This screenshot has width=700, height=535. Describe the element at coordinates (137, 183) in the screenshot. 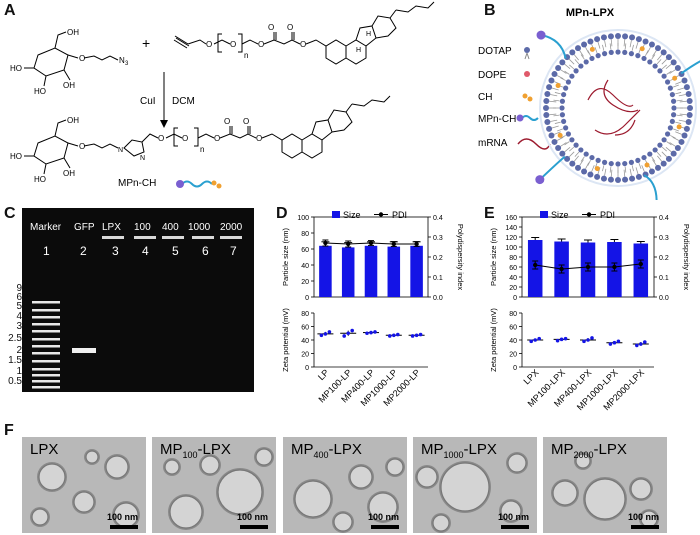

I see `product-label: MPn-CH` at that location.